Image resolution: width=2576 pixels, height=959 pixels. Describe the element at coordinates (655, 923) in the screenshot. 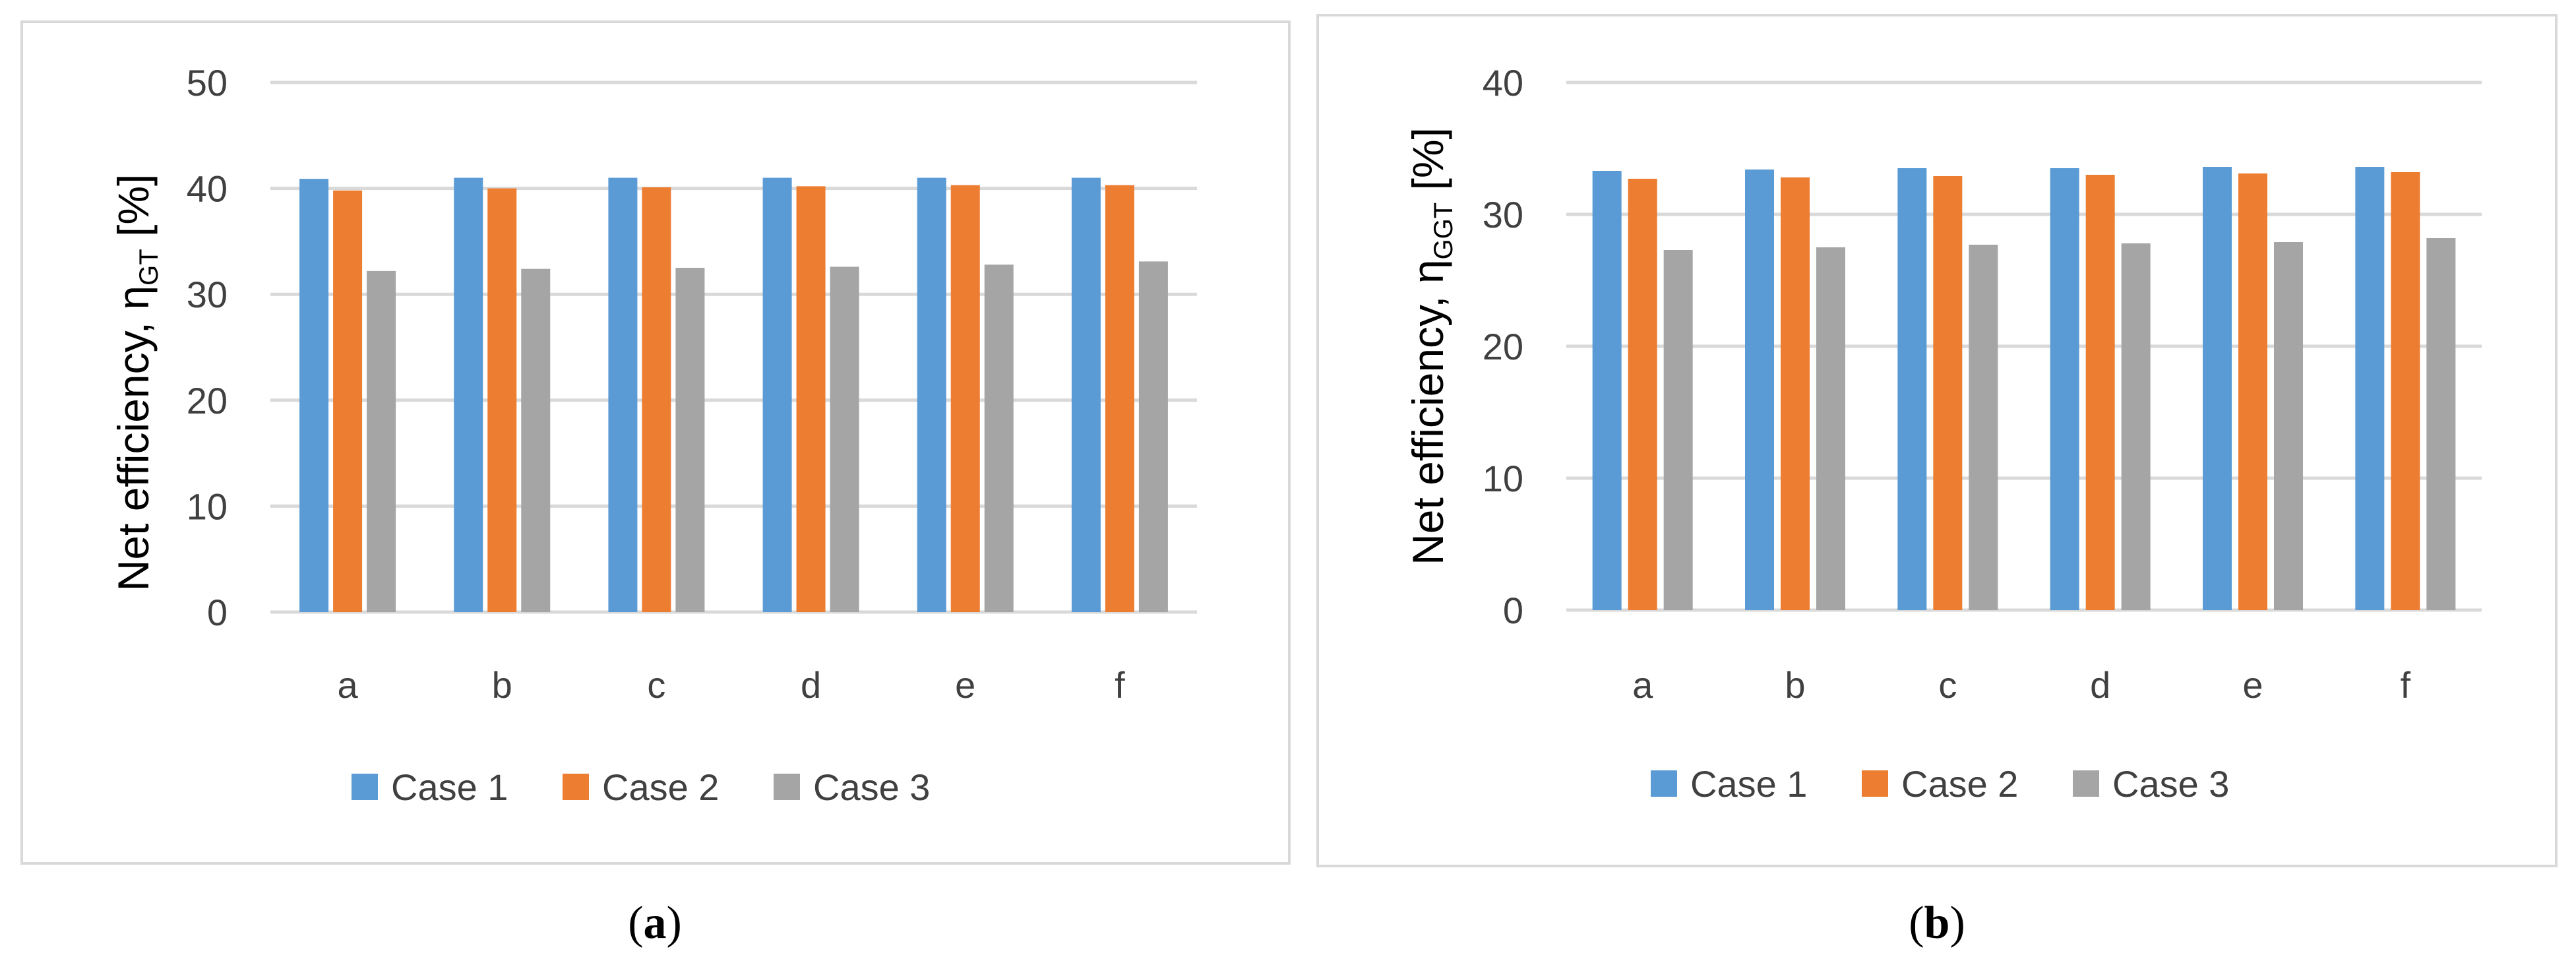

I see `panel-caption-a: (a)` at that location.